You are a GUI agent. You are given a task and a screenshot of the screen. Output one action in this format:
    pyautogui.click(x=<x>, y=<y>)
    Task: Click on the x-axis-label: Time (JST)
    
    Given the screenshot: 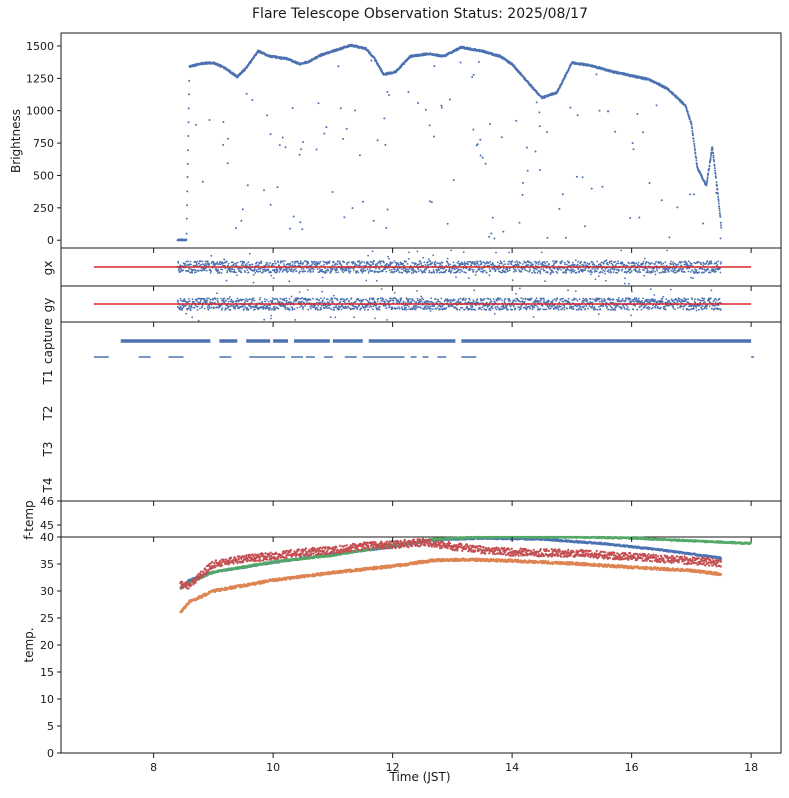 What is the action you would take?
    pyautogui.click(x=419, y=777)
    